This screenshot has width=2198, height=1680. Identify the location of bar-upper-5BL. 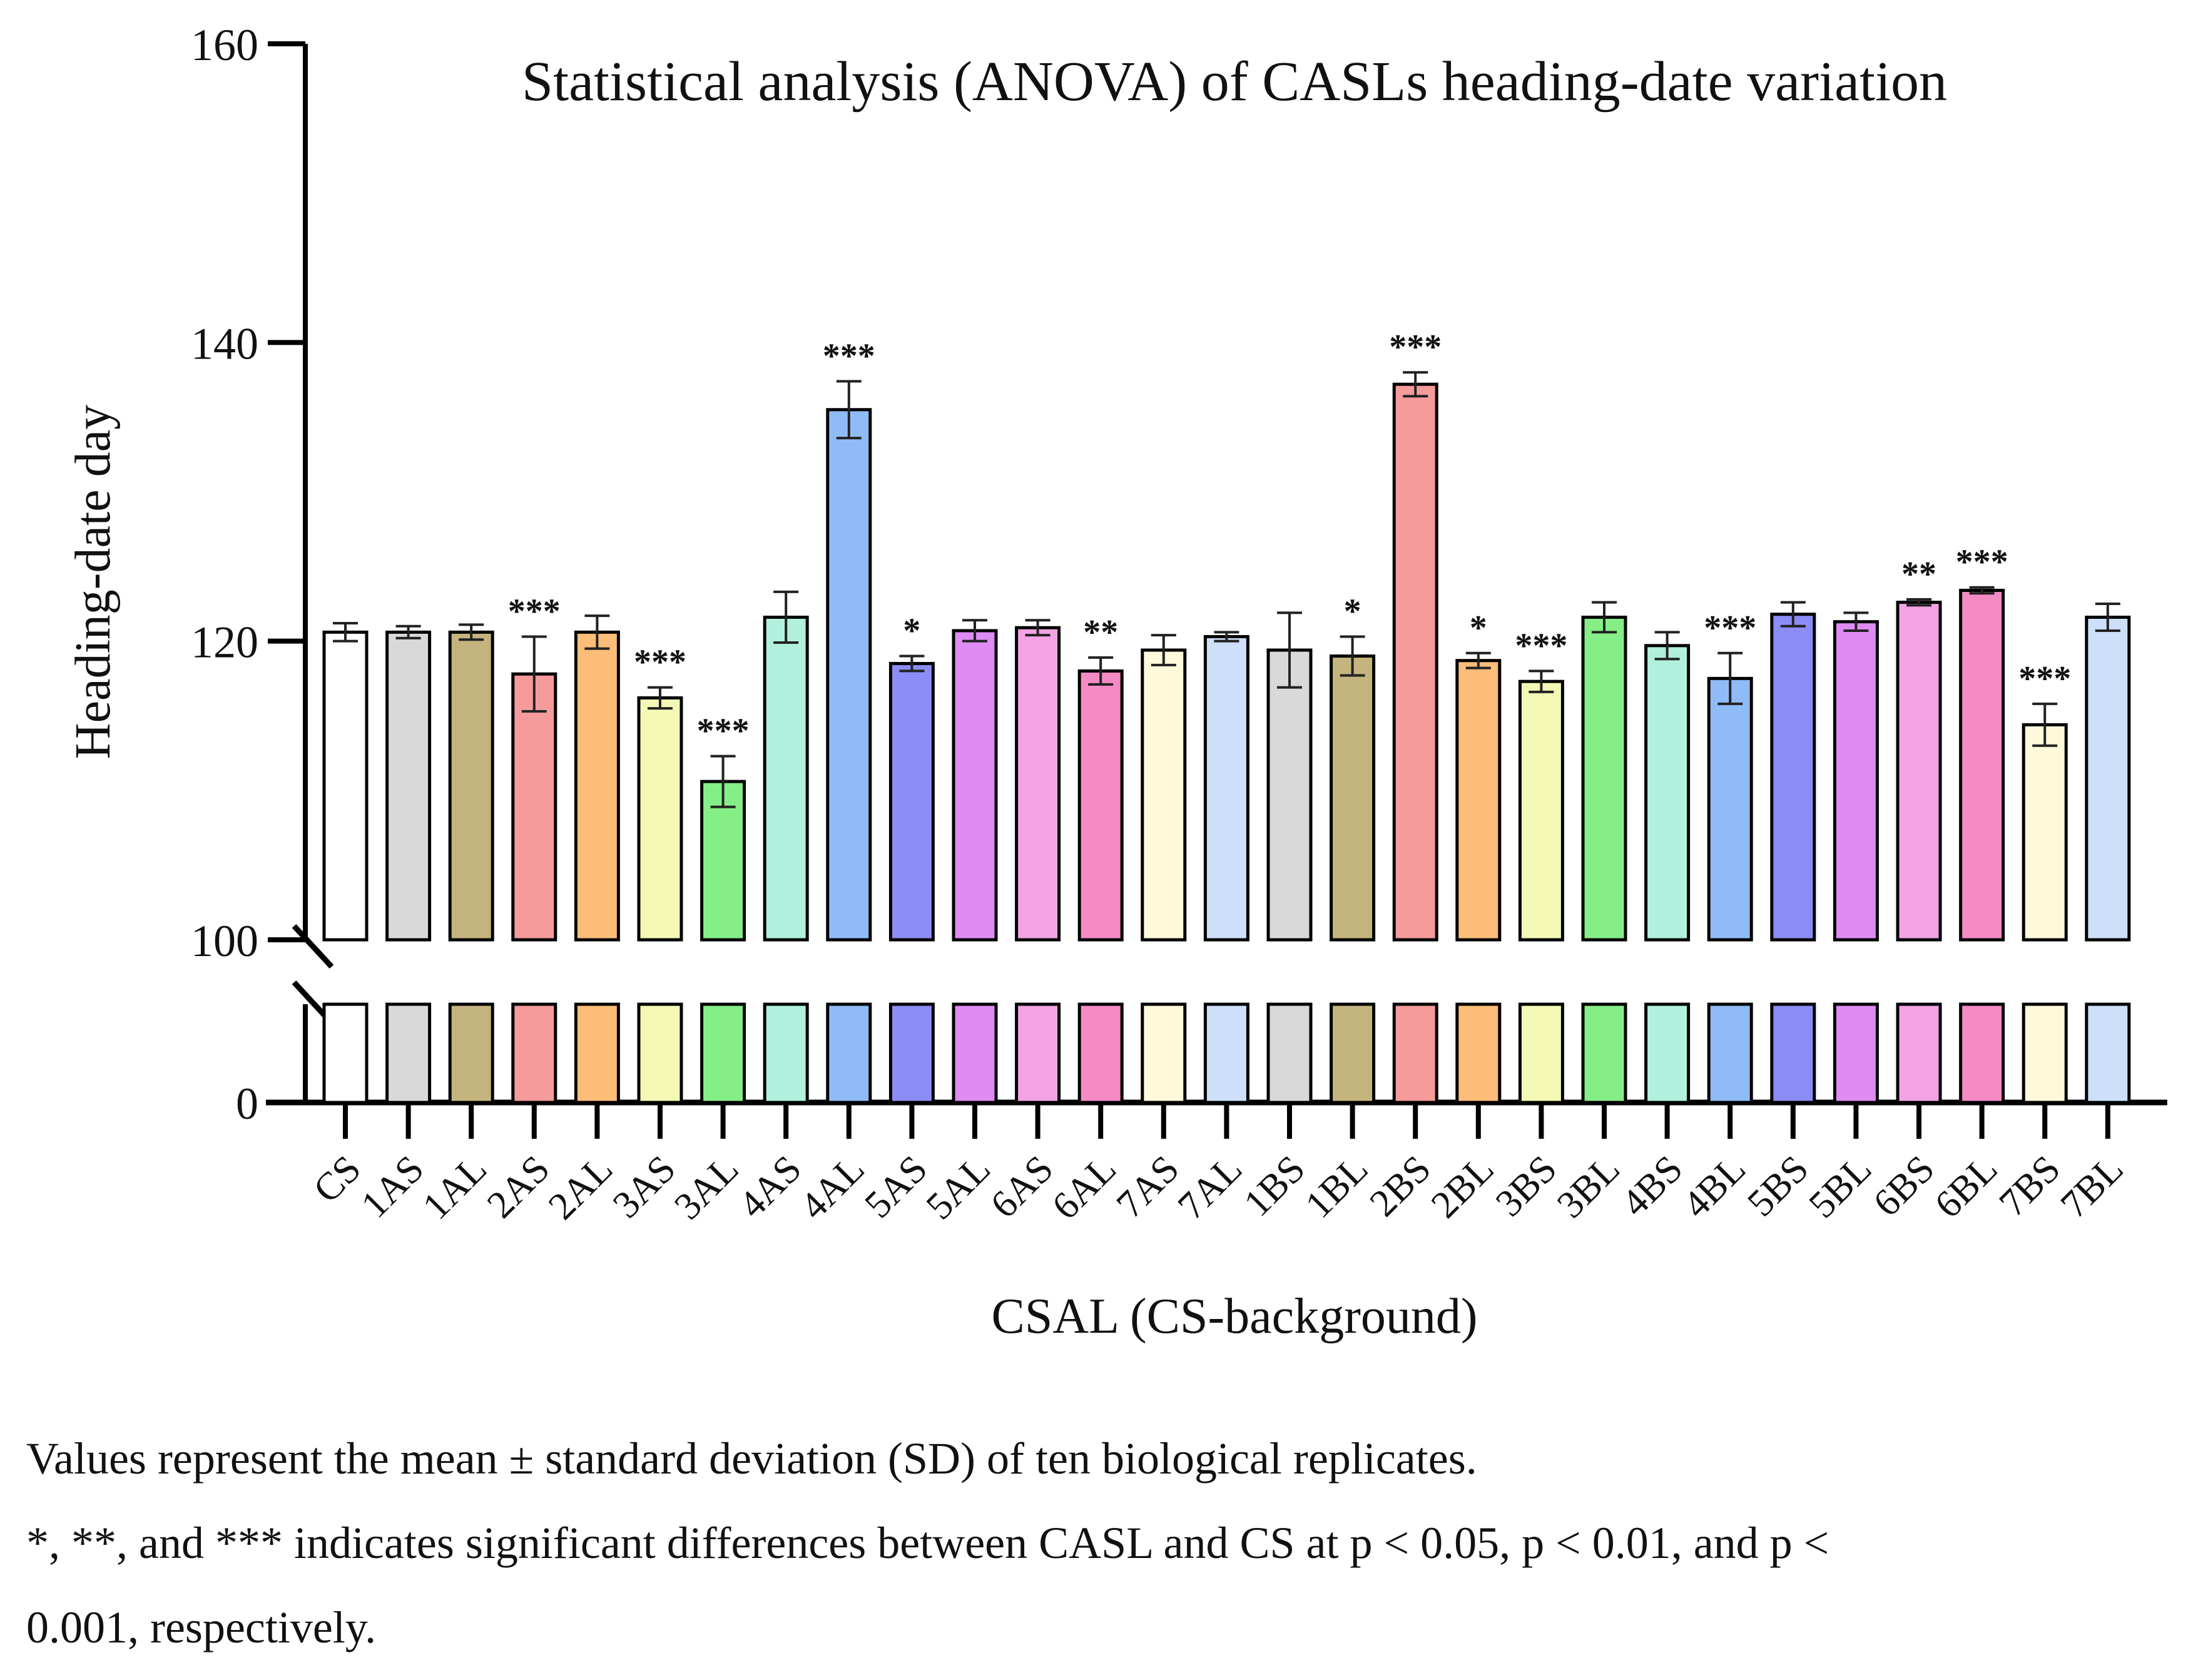
(1856, 781).